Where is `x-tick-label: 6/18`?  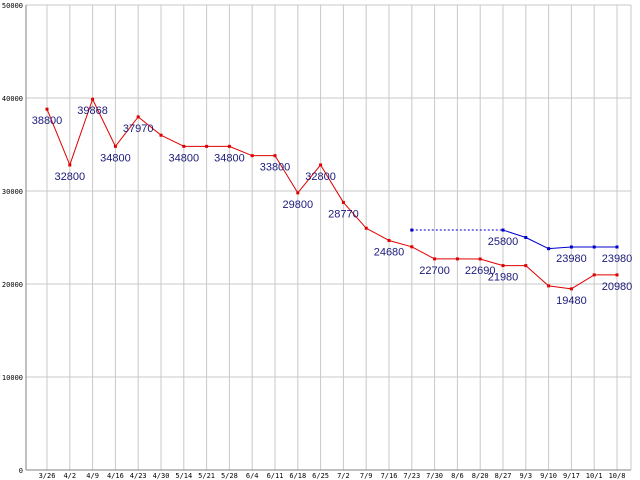 x-tick-label: 6/18 is located at coordinates (297, 476).